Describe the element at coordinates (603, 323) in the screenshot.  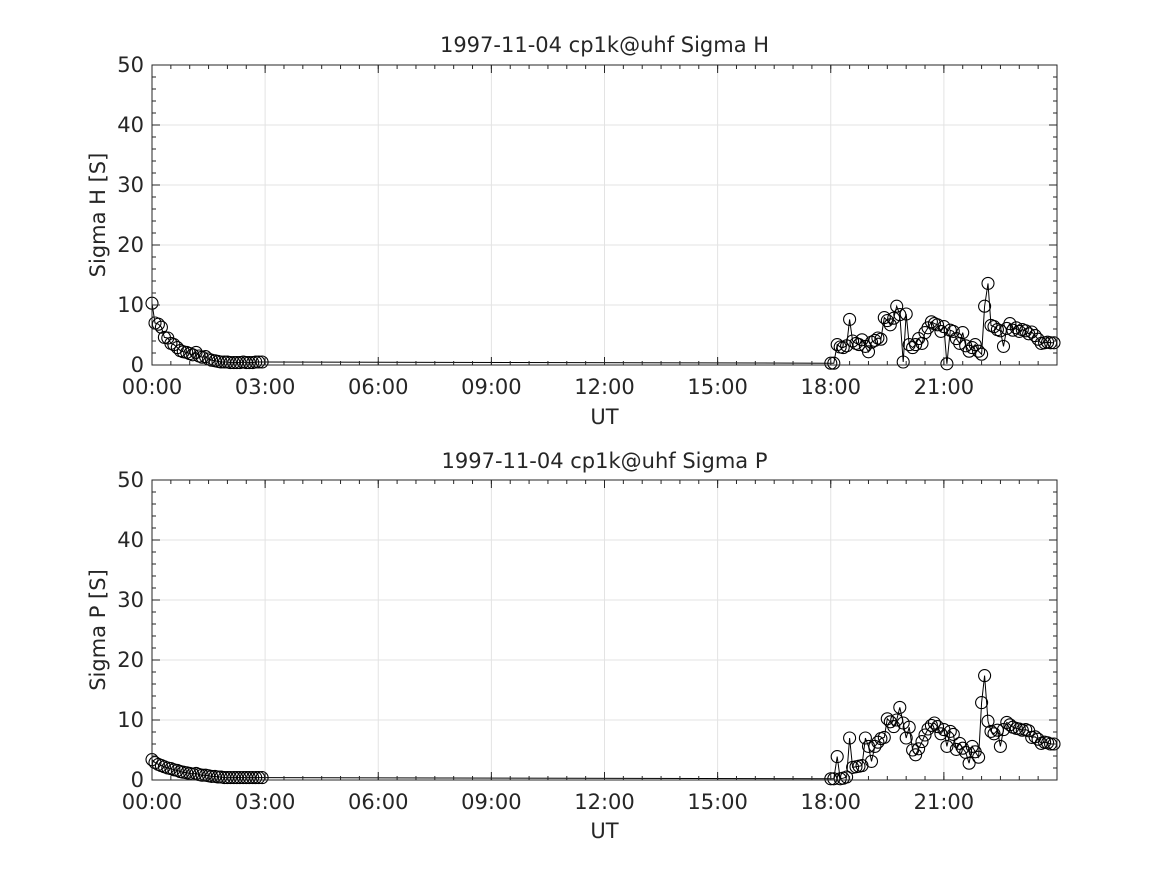
I see `data-series` at that location.